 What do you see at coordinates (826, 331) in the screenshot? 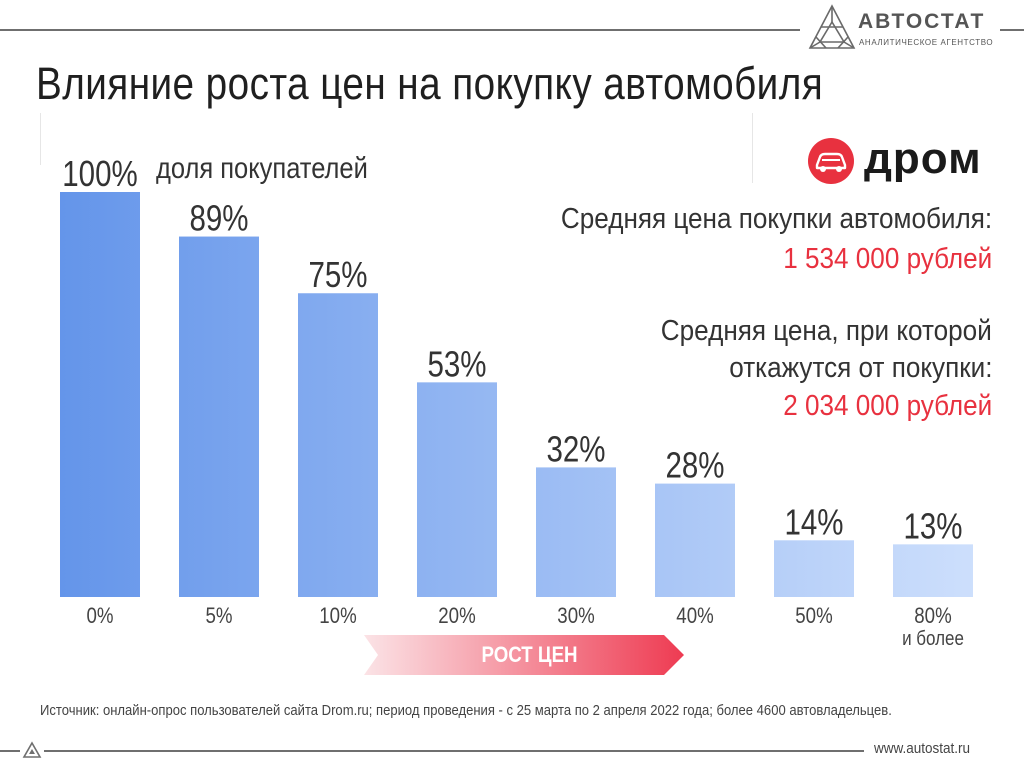
I see `refuse-price-label-line1: Средняя цена, при которой` at bounding box center [826, 331].